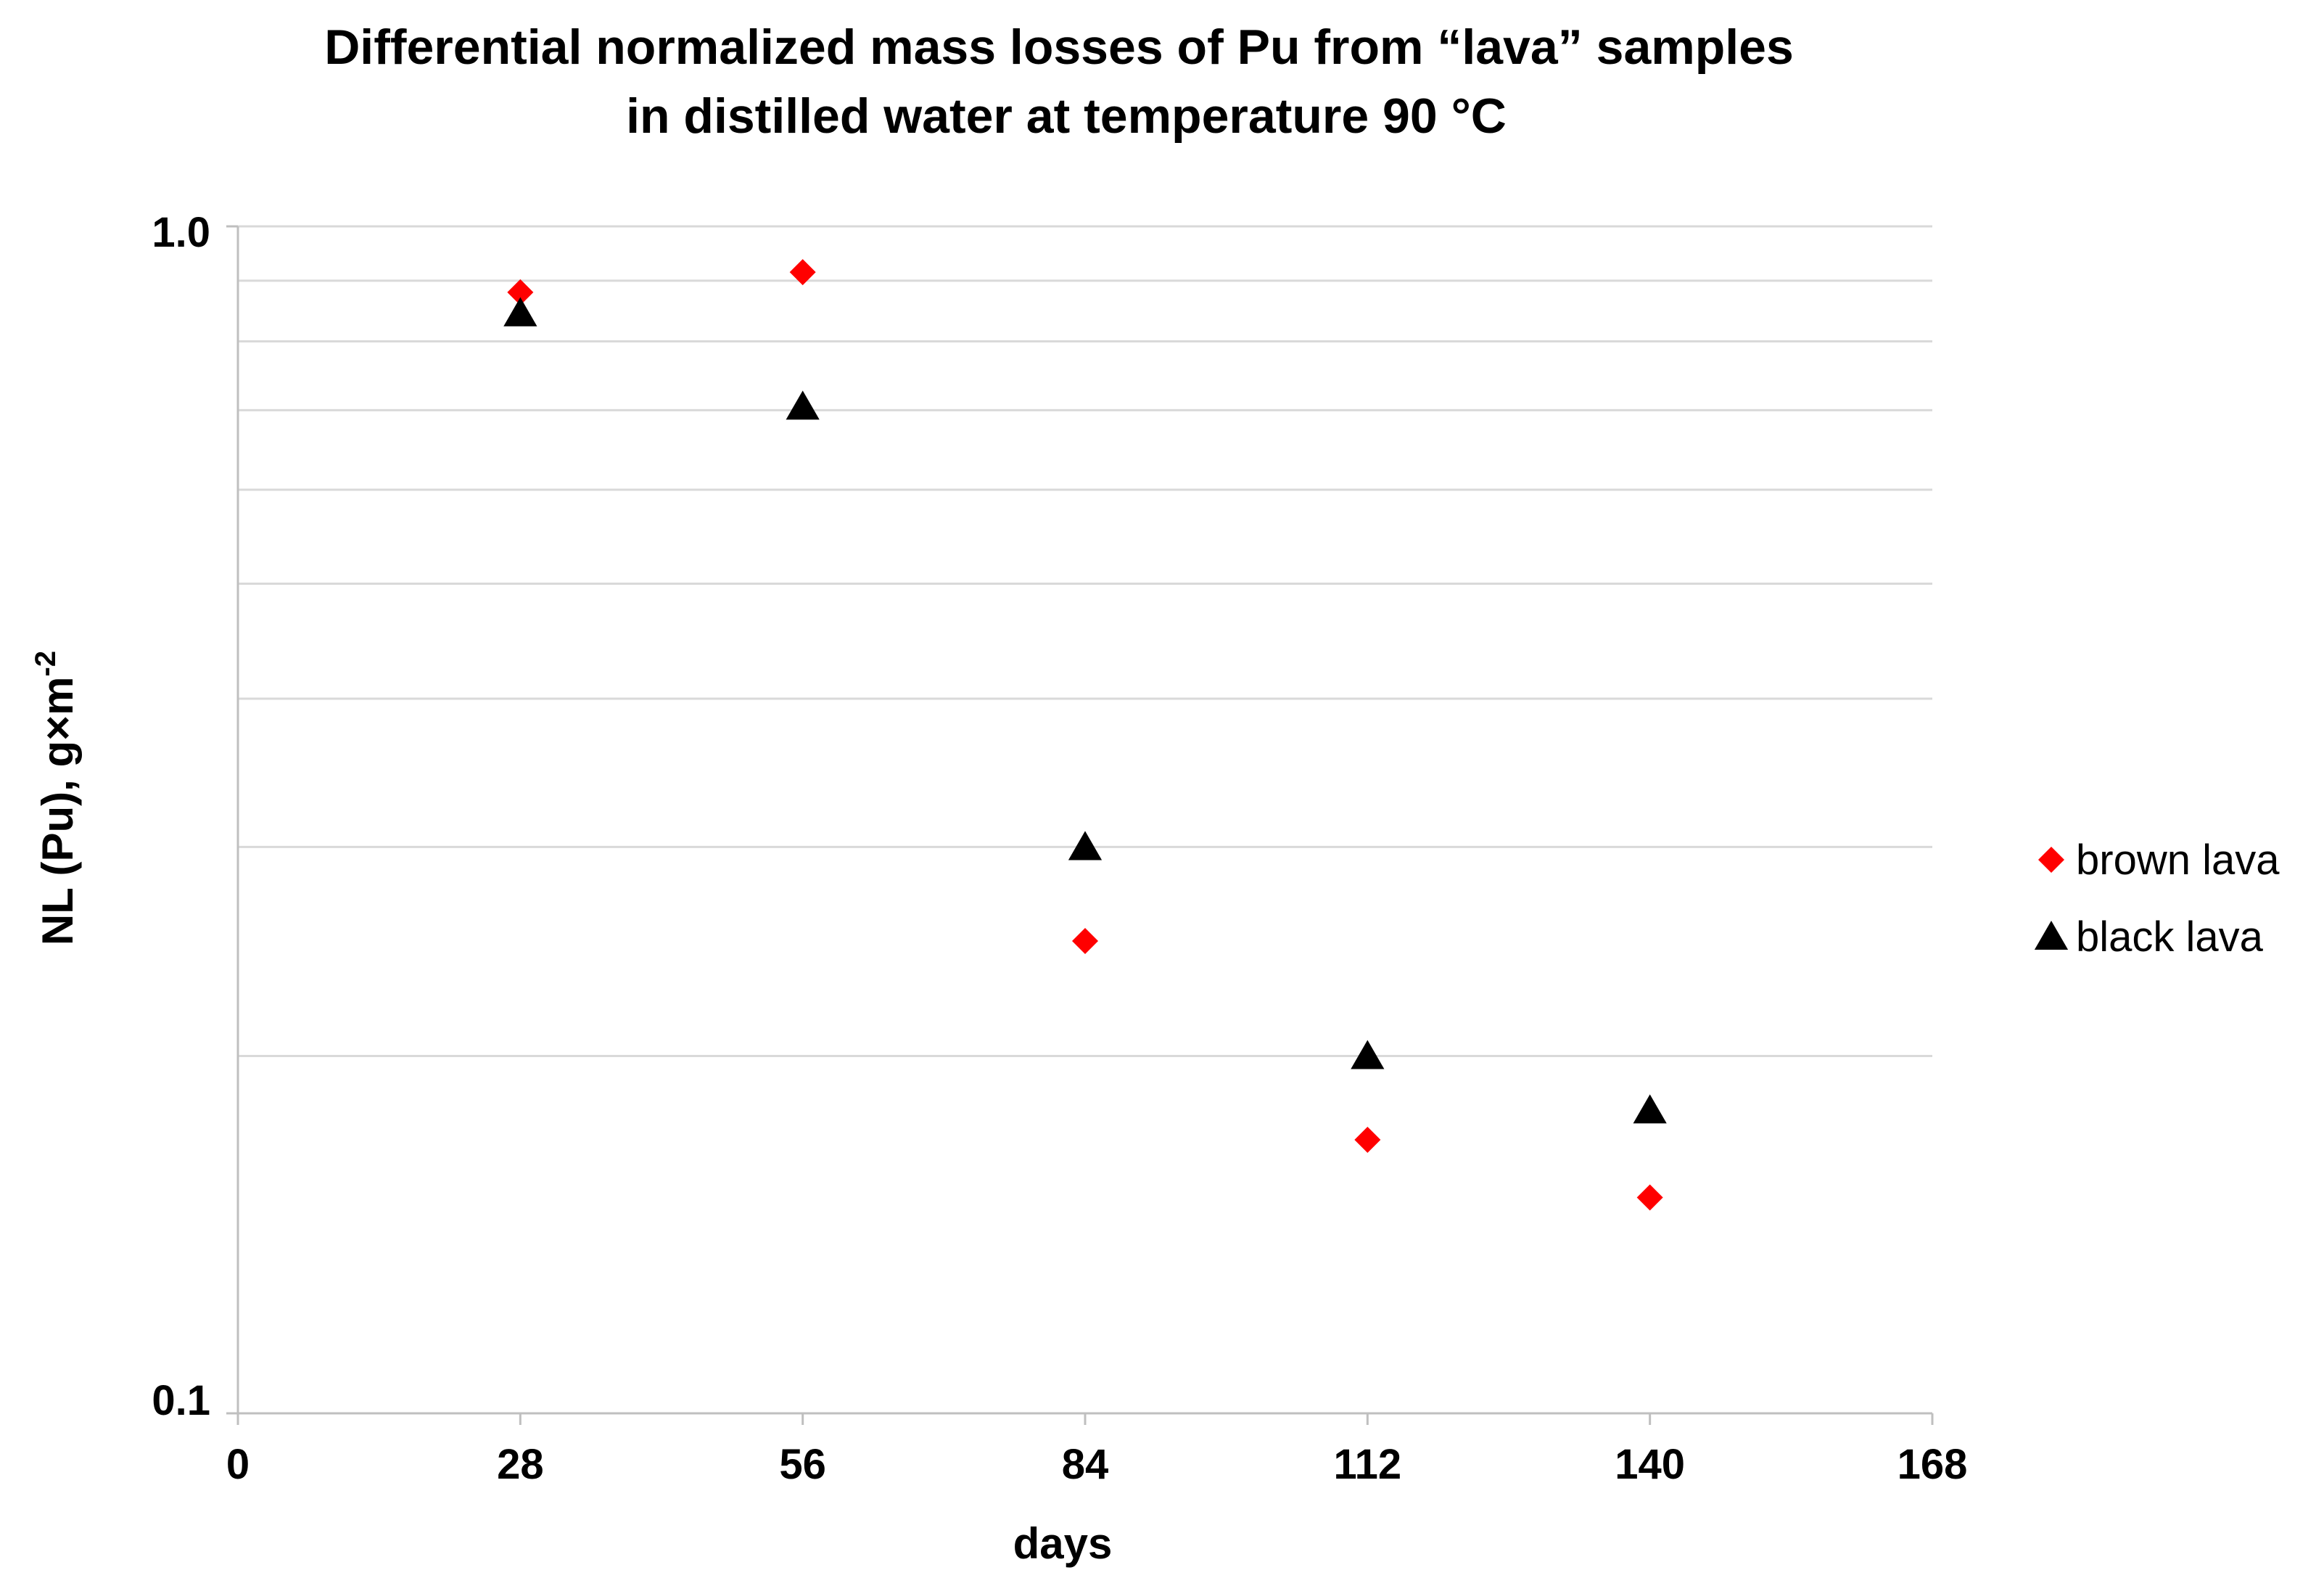 The height and width of the screenshot is (1586, 2324). Describe the element at coordinates (57, 811) in the screenshot. I see `y-axis-label-main: NL (Pu), g×m` at that location.